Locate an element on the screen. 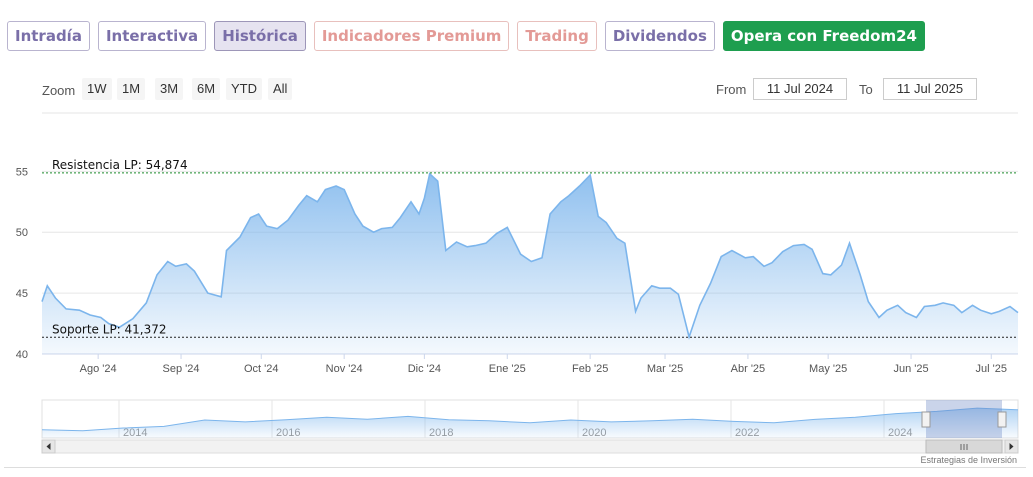 This screenshot has width=1033, height=477. y-tick-label: 55 is located at coordinates (22, 172).